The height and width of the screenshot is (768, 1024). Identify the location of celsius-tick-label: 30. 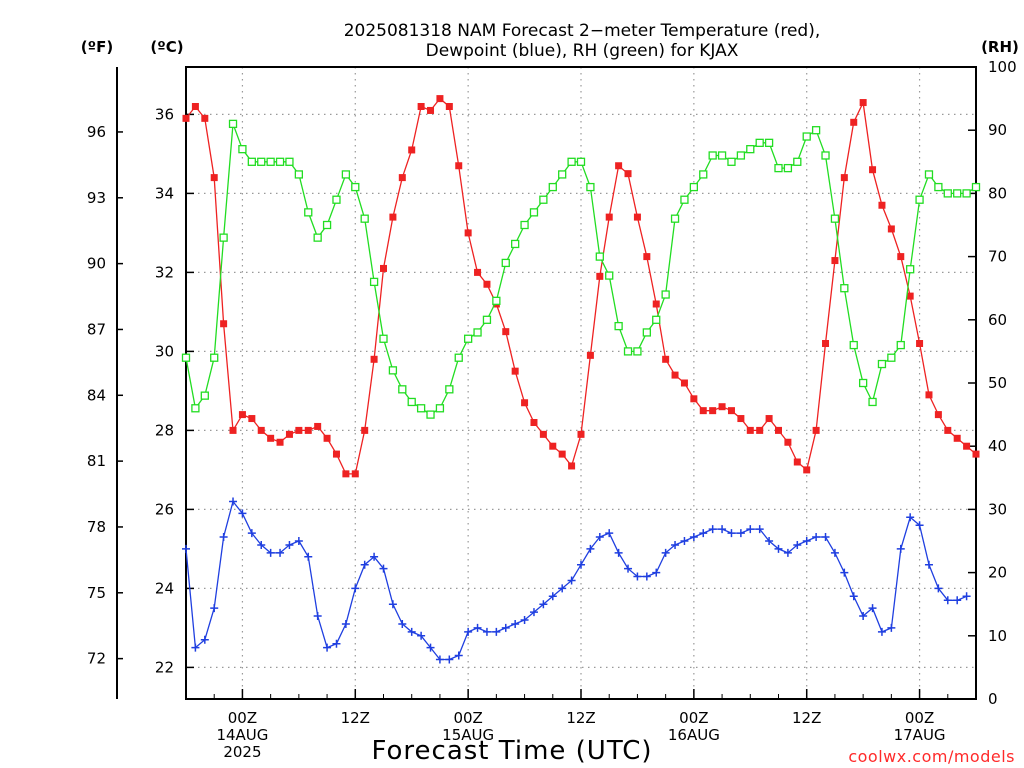
(164, 351).